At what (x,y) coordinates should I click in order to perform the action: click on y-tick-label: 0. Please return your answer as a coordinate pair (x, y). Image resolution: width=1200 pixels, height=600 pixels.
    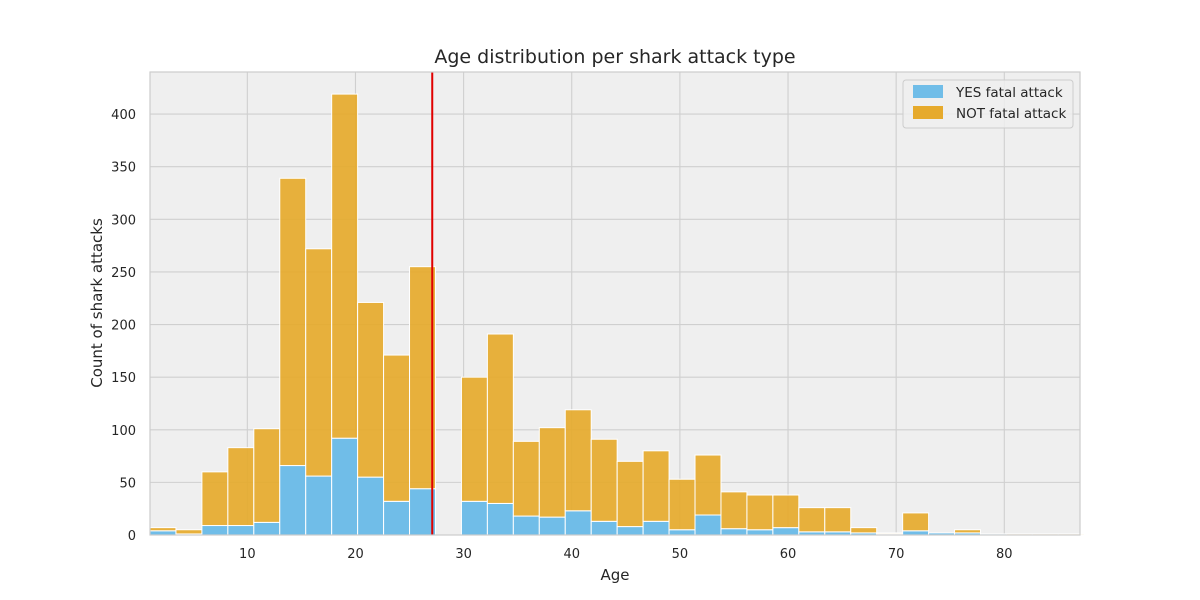
    Looking at the image, I should click on (132, 536).